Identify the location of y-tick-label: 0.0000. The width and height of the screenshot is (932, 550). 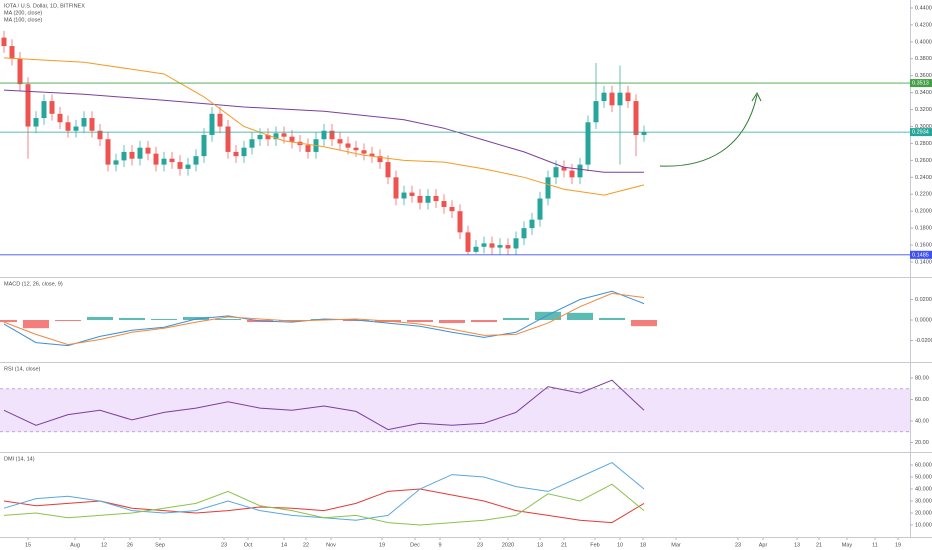
(923, 320).